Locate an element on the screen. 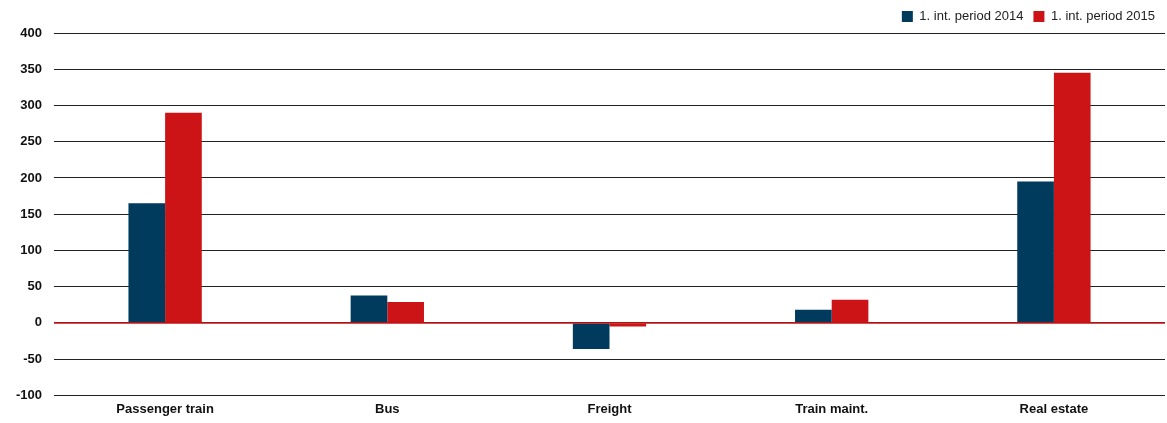  y-tick-label: 0 is located at coordinates (38, 322).